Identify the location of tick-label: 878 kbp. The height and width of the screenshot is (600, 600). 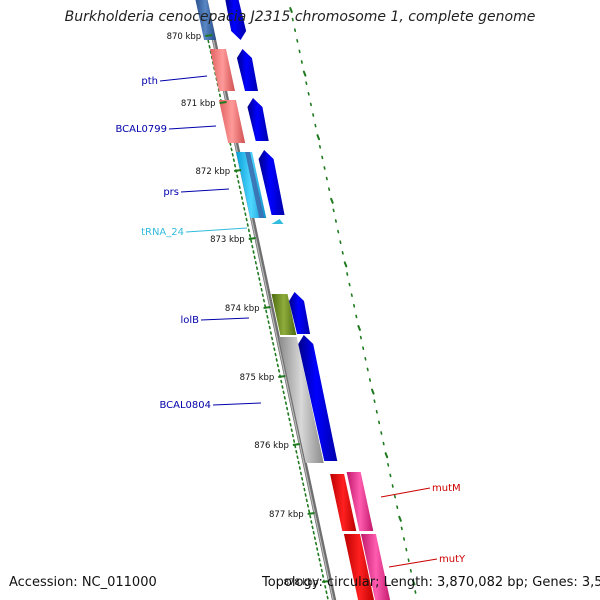
(301, 583).